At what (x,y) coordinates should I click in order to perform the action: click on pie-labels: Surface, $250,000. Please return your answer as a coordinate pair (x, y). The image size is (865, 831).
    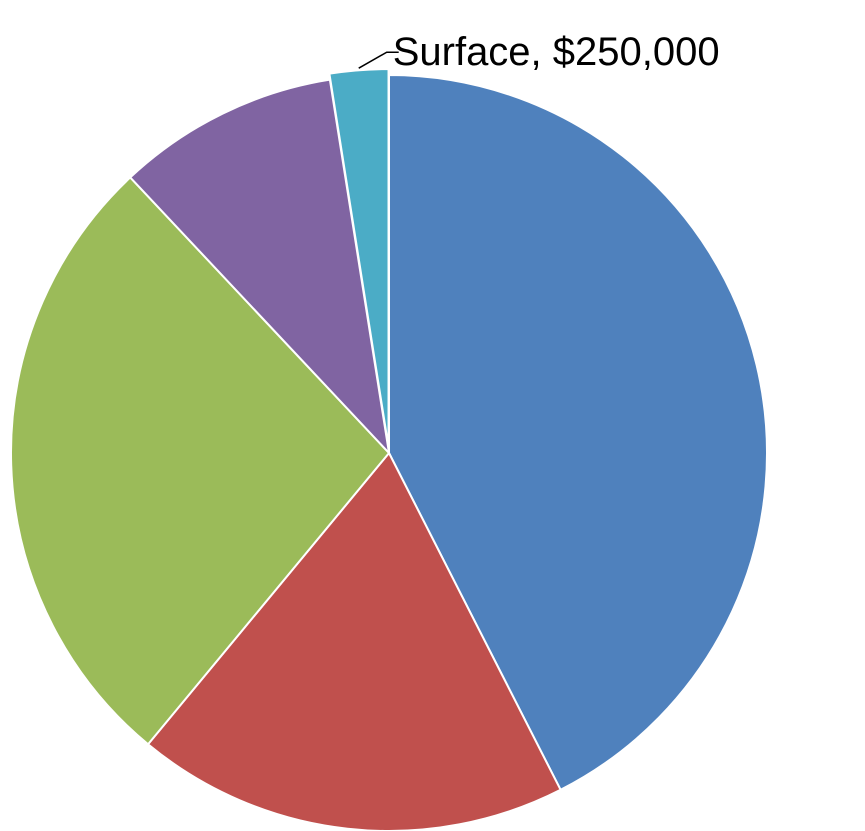
    Looking at the image, I should click on (539, 52).